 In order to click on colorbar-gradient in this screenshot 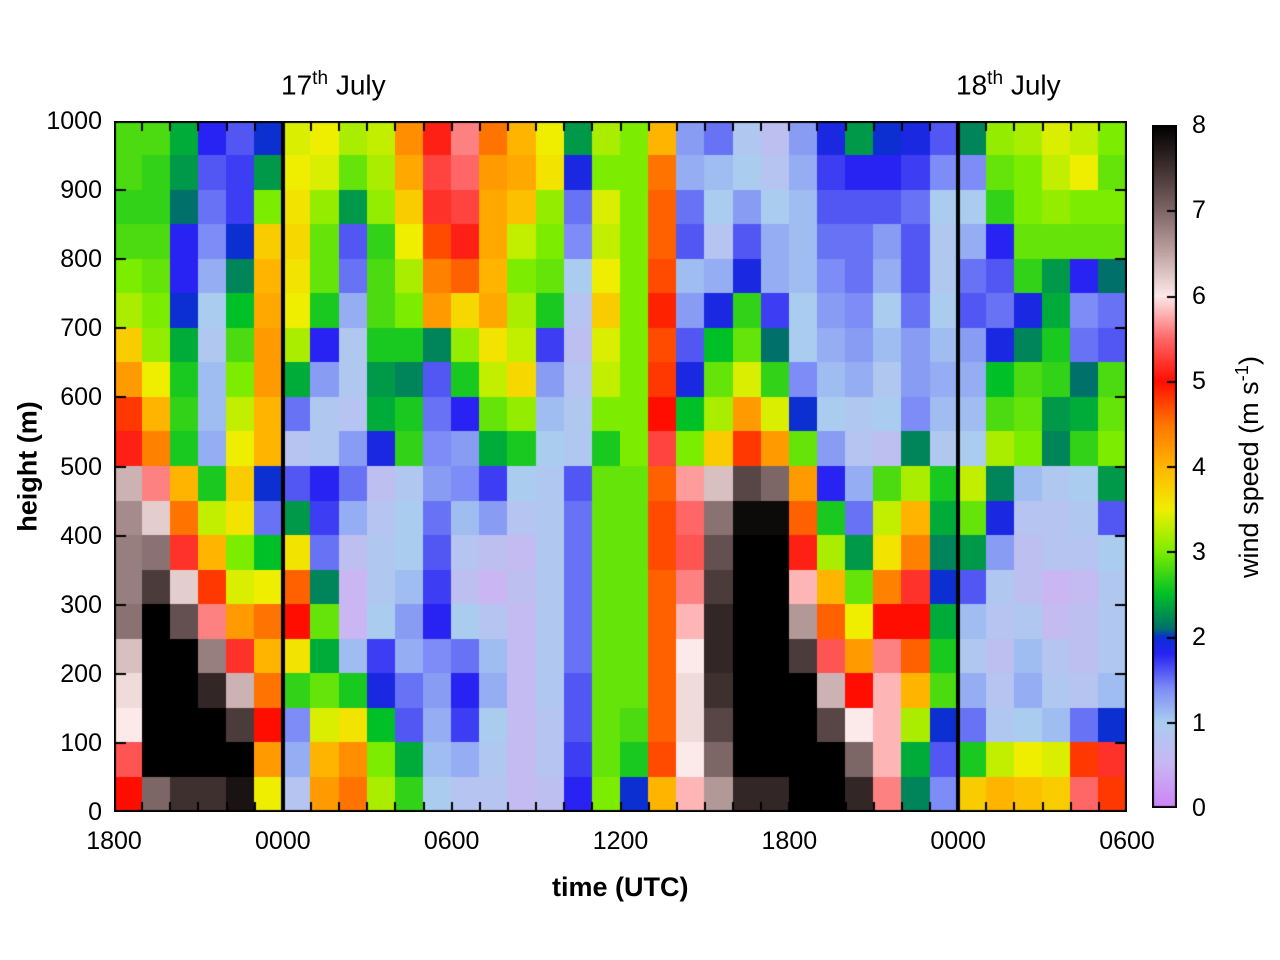, I will do `click(1164, 466)`.